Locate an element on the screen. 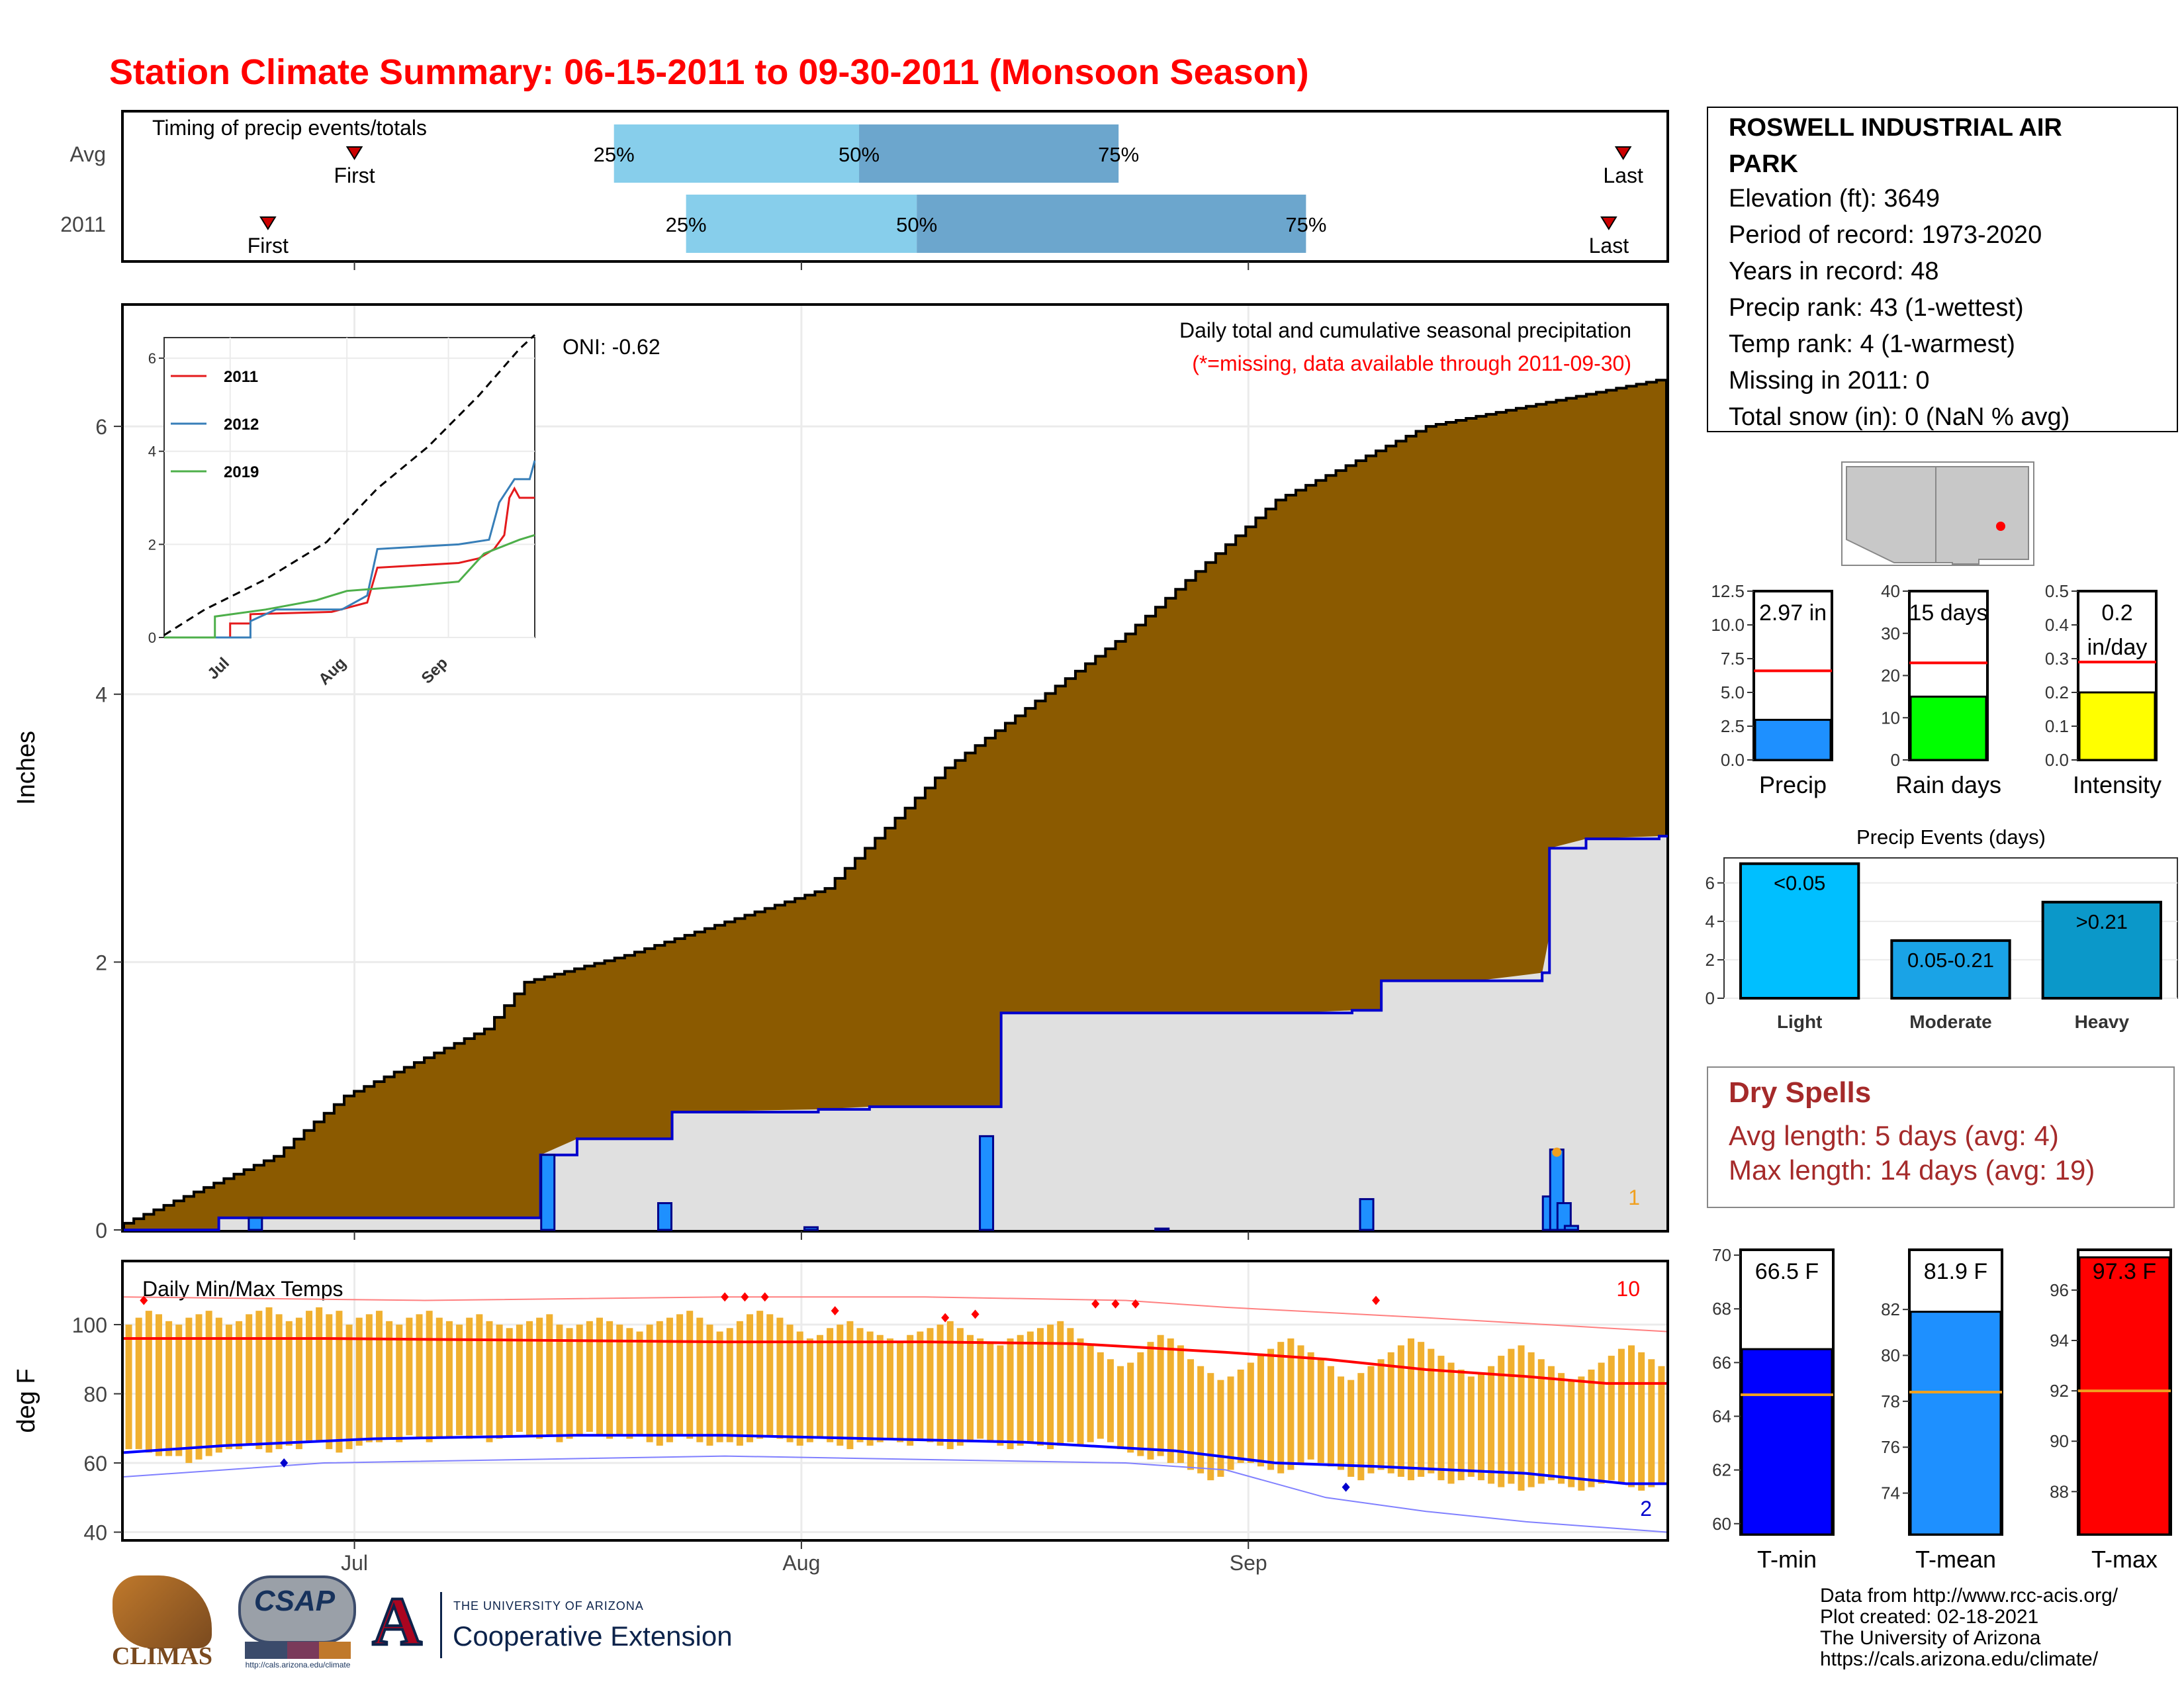 Image resolution: width=2184 pixels, height=1688 pixels. stat-y-tick-label: 94 is located at coordinates (2059, 1340).